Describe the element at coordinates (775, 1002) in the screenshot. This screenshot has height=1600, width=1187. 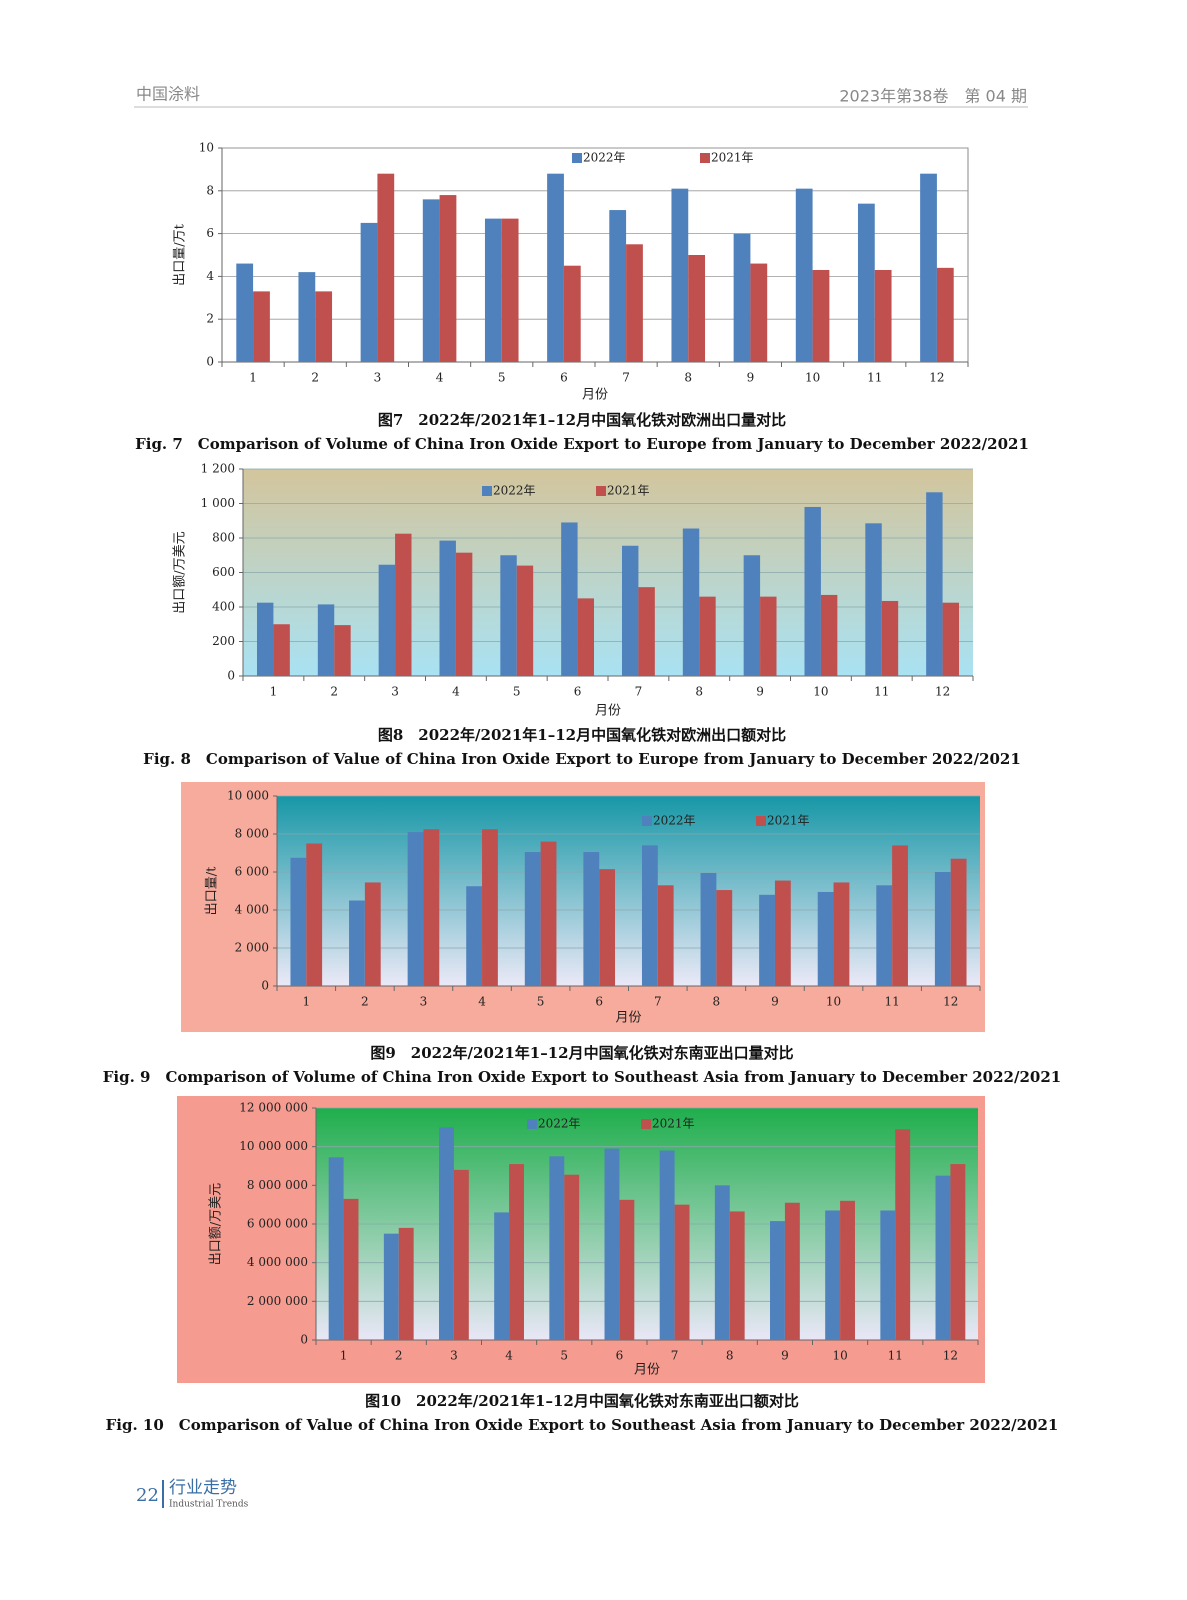
I see `x-tick-label: 9` at that location.